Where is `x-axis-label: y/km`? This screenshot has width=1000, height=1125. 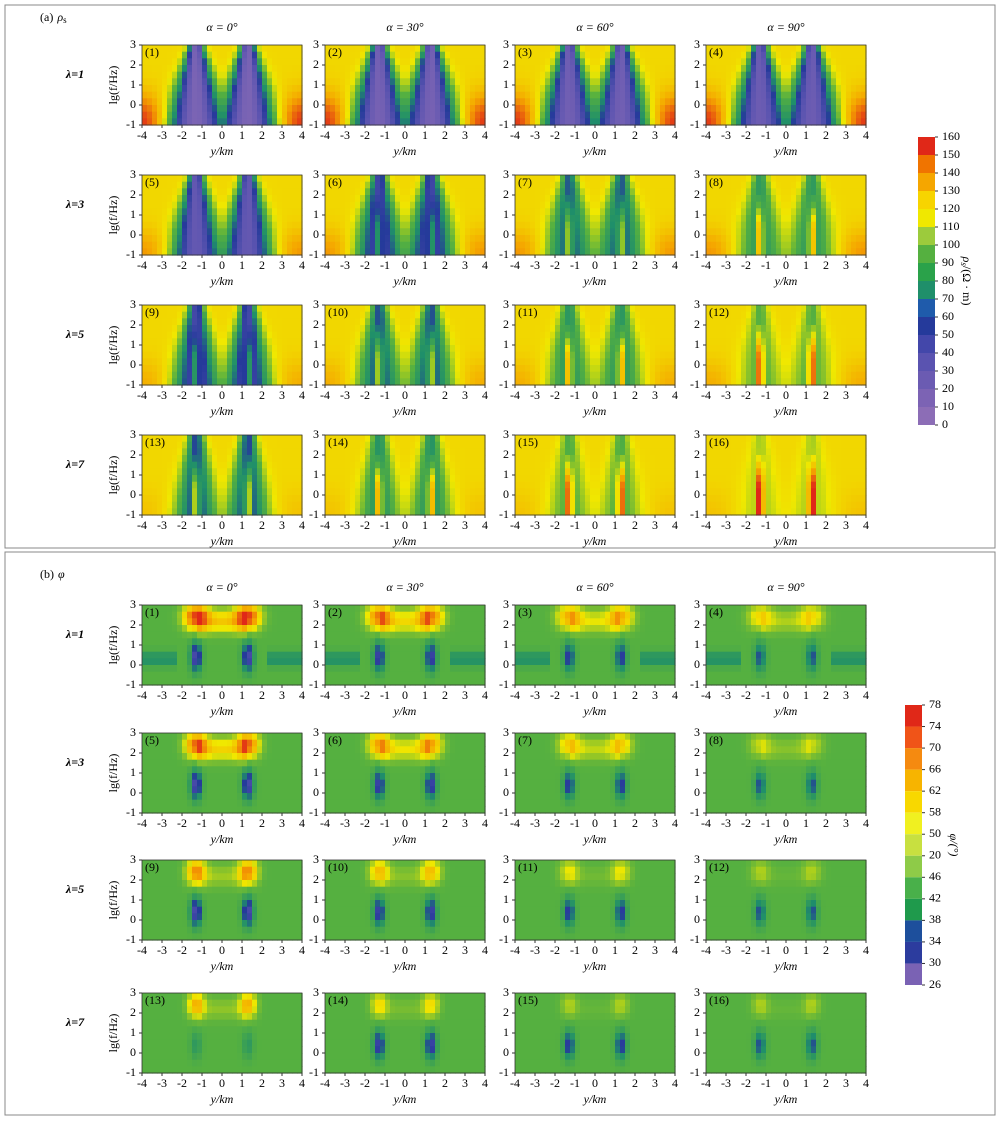 x-axis-label: y/km is located at coordinates (595, 281).